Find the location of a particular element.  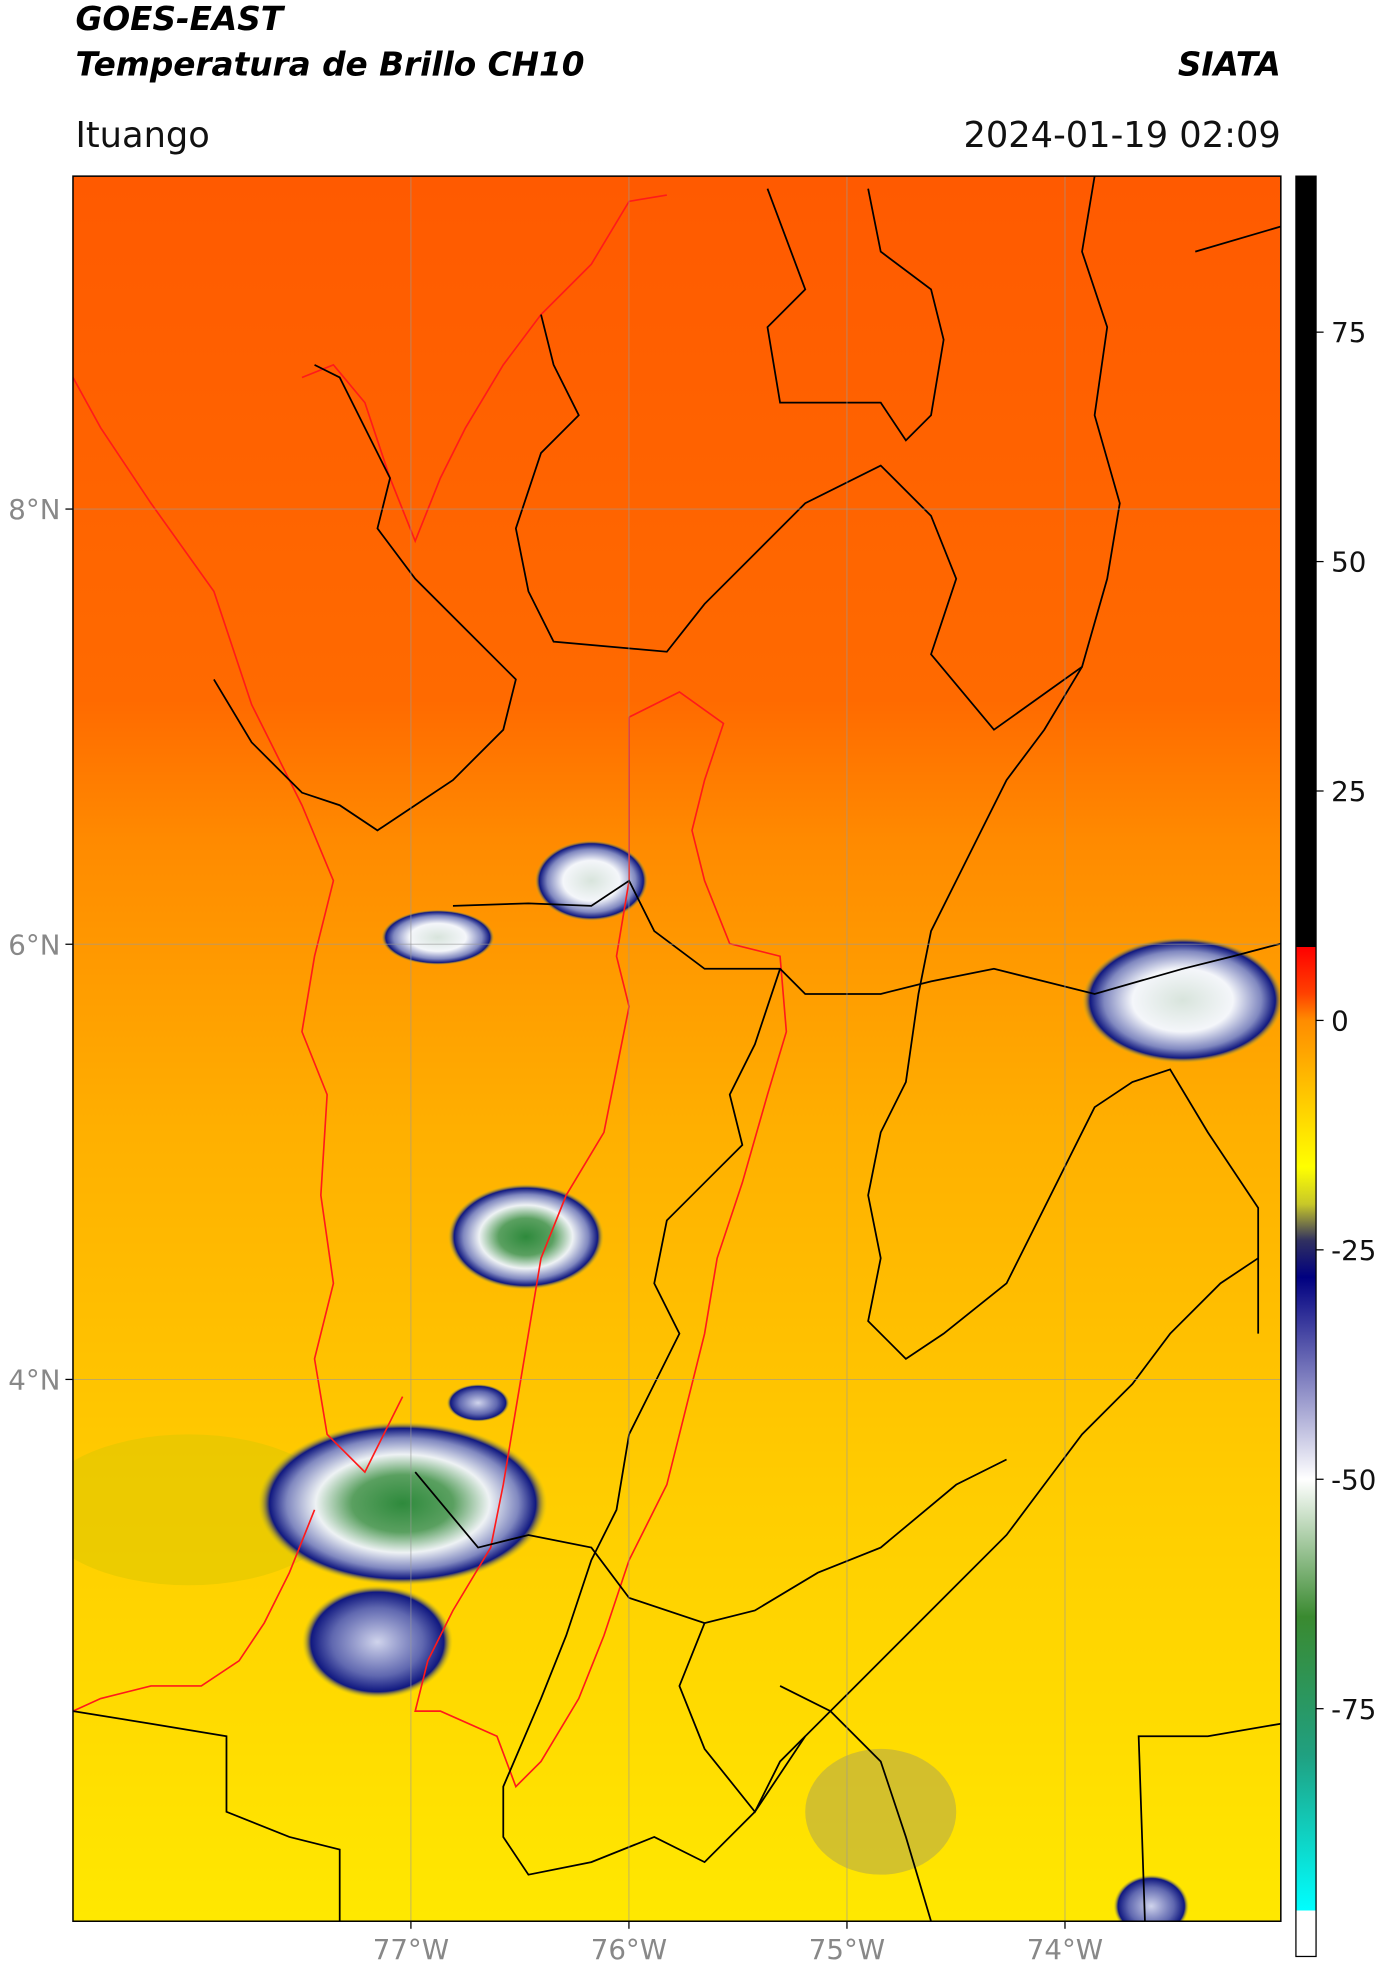

datetime: 2024-01-19 02:09 is located at coordinates (1121, 135).